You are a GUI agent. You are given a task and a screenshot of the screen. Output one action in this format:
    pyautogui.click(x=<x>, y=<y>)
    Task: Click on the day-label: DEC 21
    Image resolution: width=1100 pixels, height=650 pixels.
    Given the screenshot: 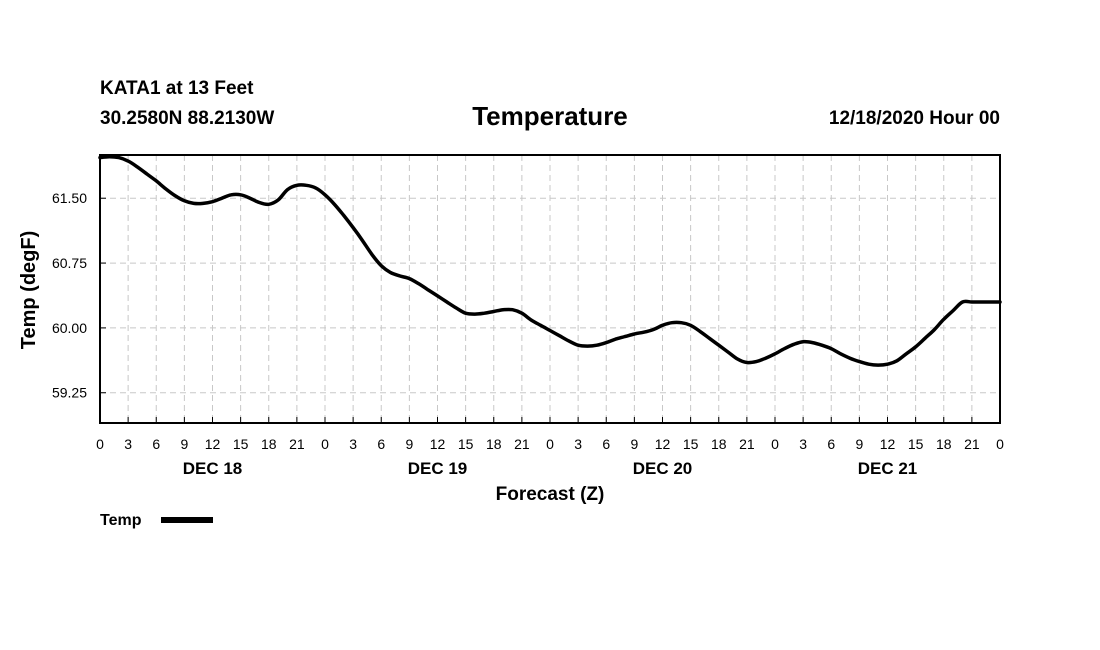 What is the action you would take?
    pyautogui.click(x=888, y=468)
    